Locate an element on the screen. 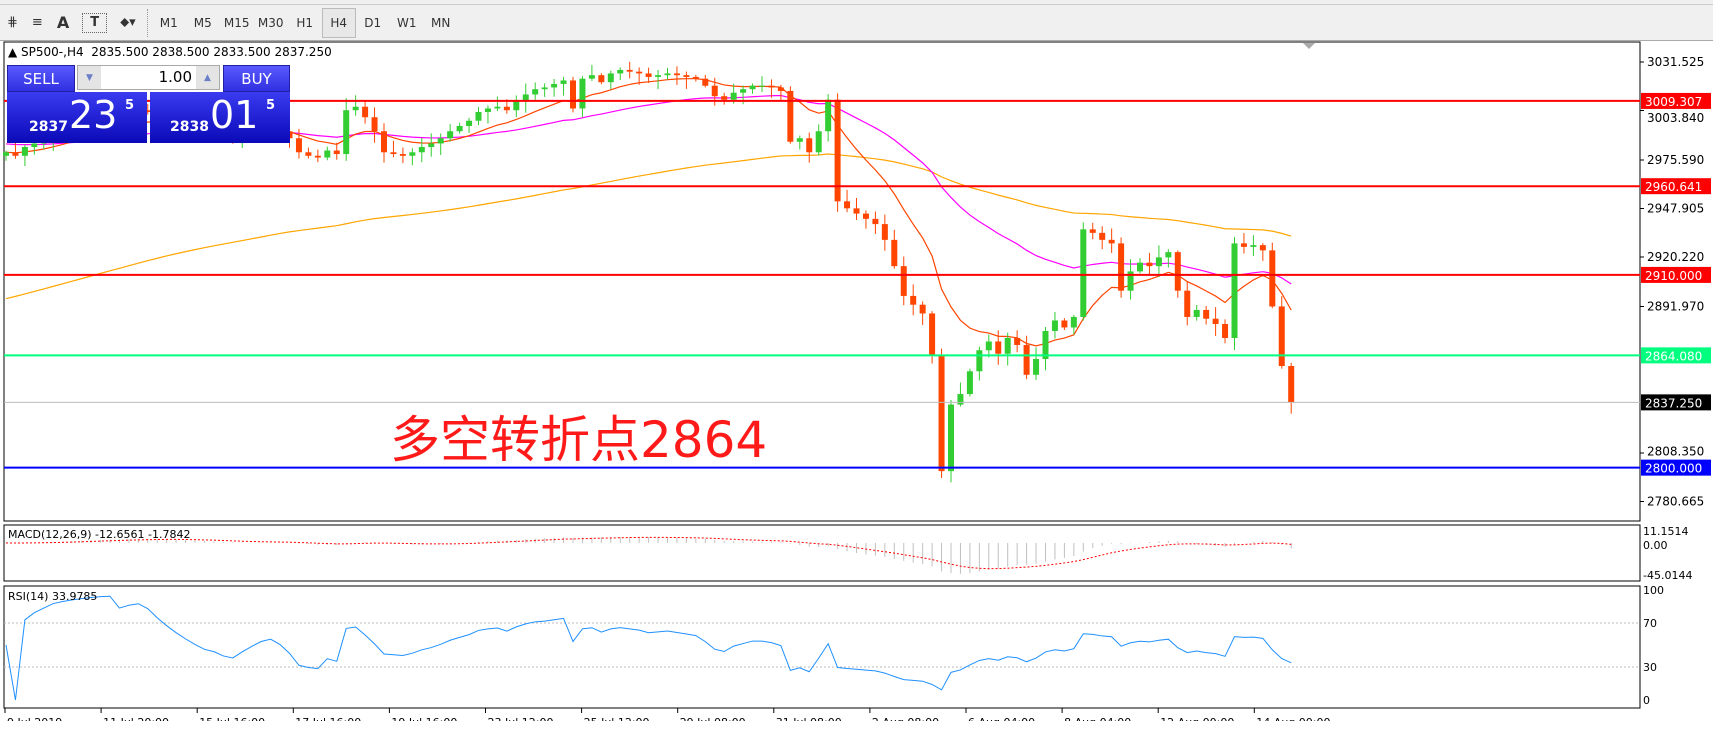 This screenshot has height=735, width=1713. timeframe-mn: MN is located at coordinates (441, 22).